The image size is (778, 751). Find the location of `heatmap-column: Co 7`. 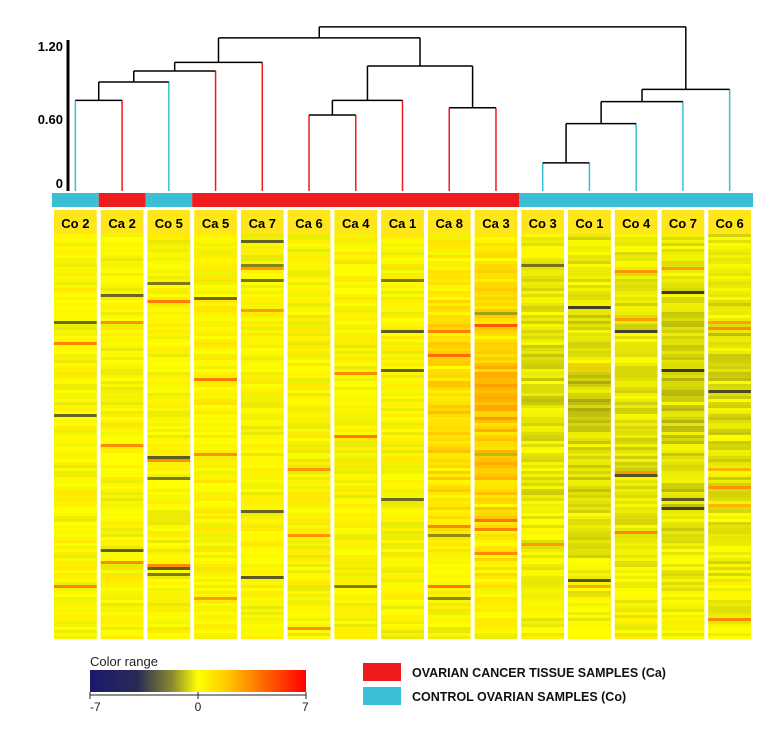

heatmap-column: Co 7 is located at coordinates (683, 424).